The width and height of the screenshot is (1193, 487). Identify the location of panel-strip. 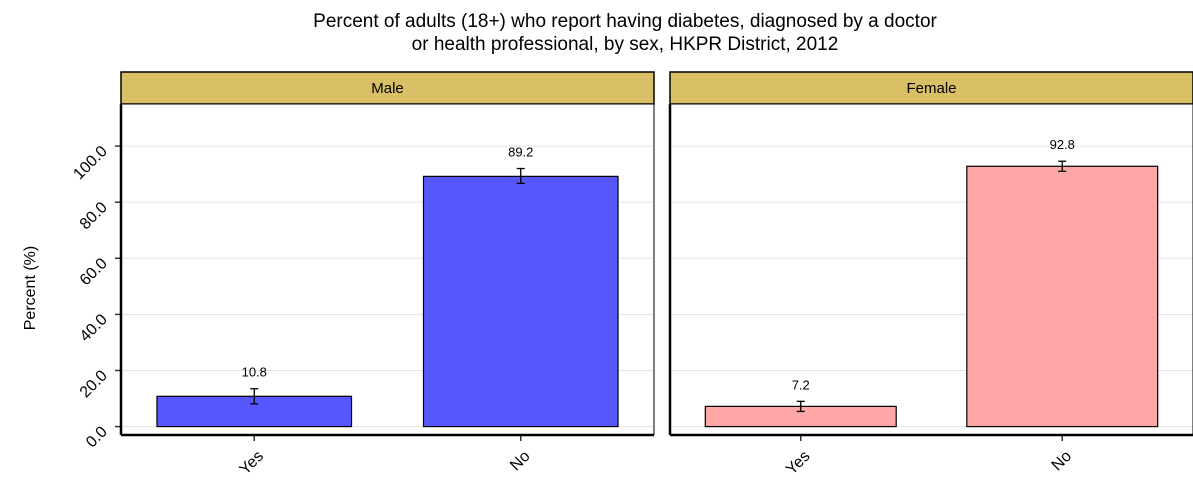
(931, 88).